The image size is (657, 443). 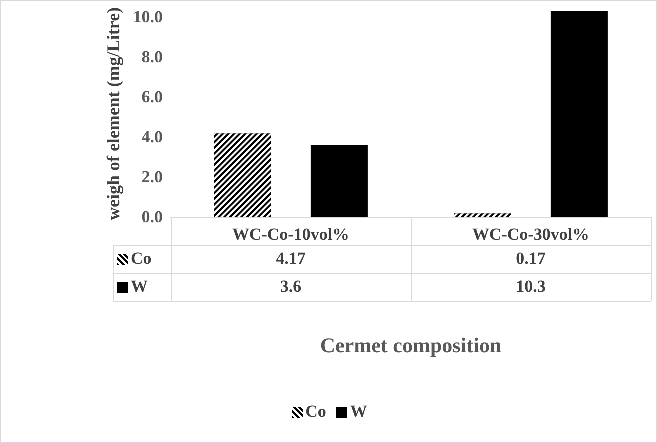 I want to click on y-tick-label: 2.0, so click(x=152, y=177).